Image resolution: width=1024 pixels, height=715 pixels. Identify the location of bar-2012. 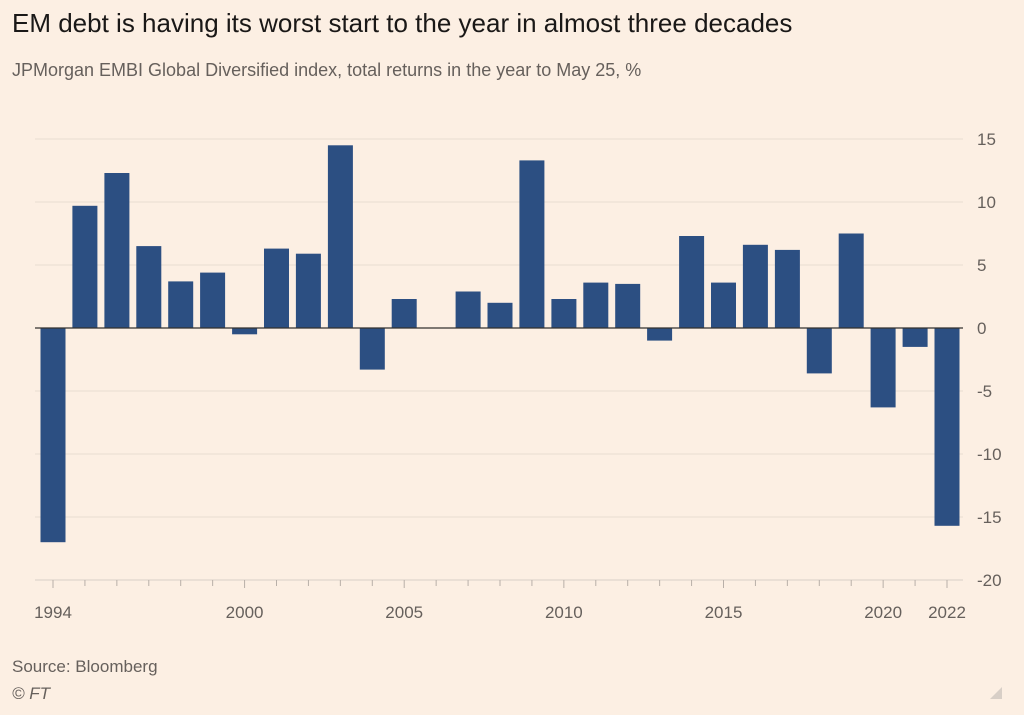
(628, 305).